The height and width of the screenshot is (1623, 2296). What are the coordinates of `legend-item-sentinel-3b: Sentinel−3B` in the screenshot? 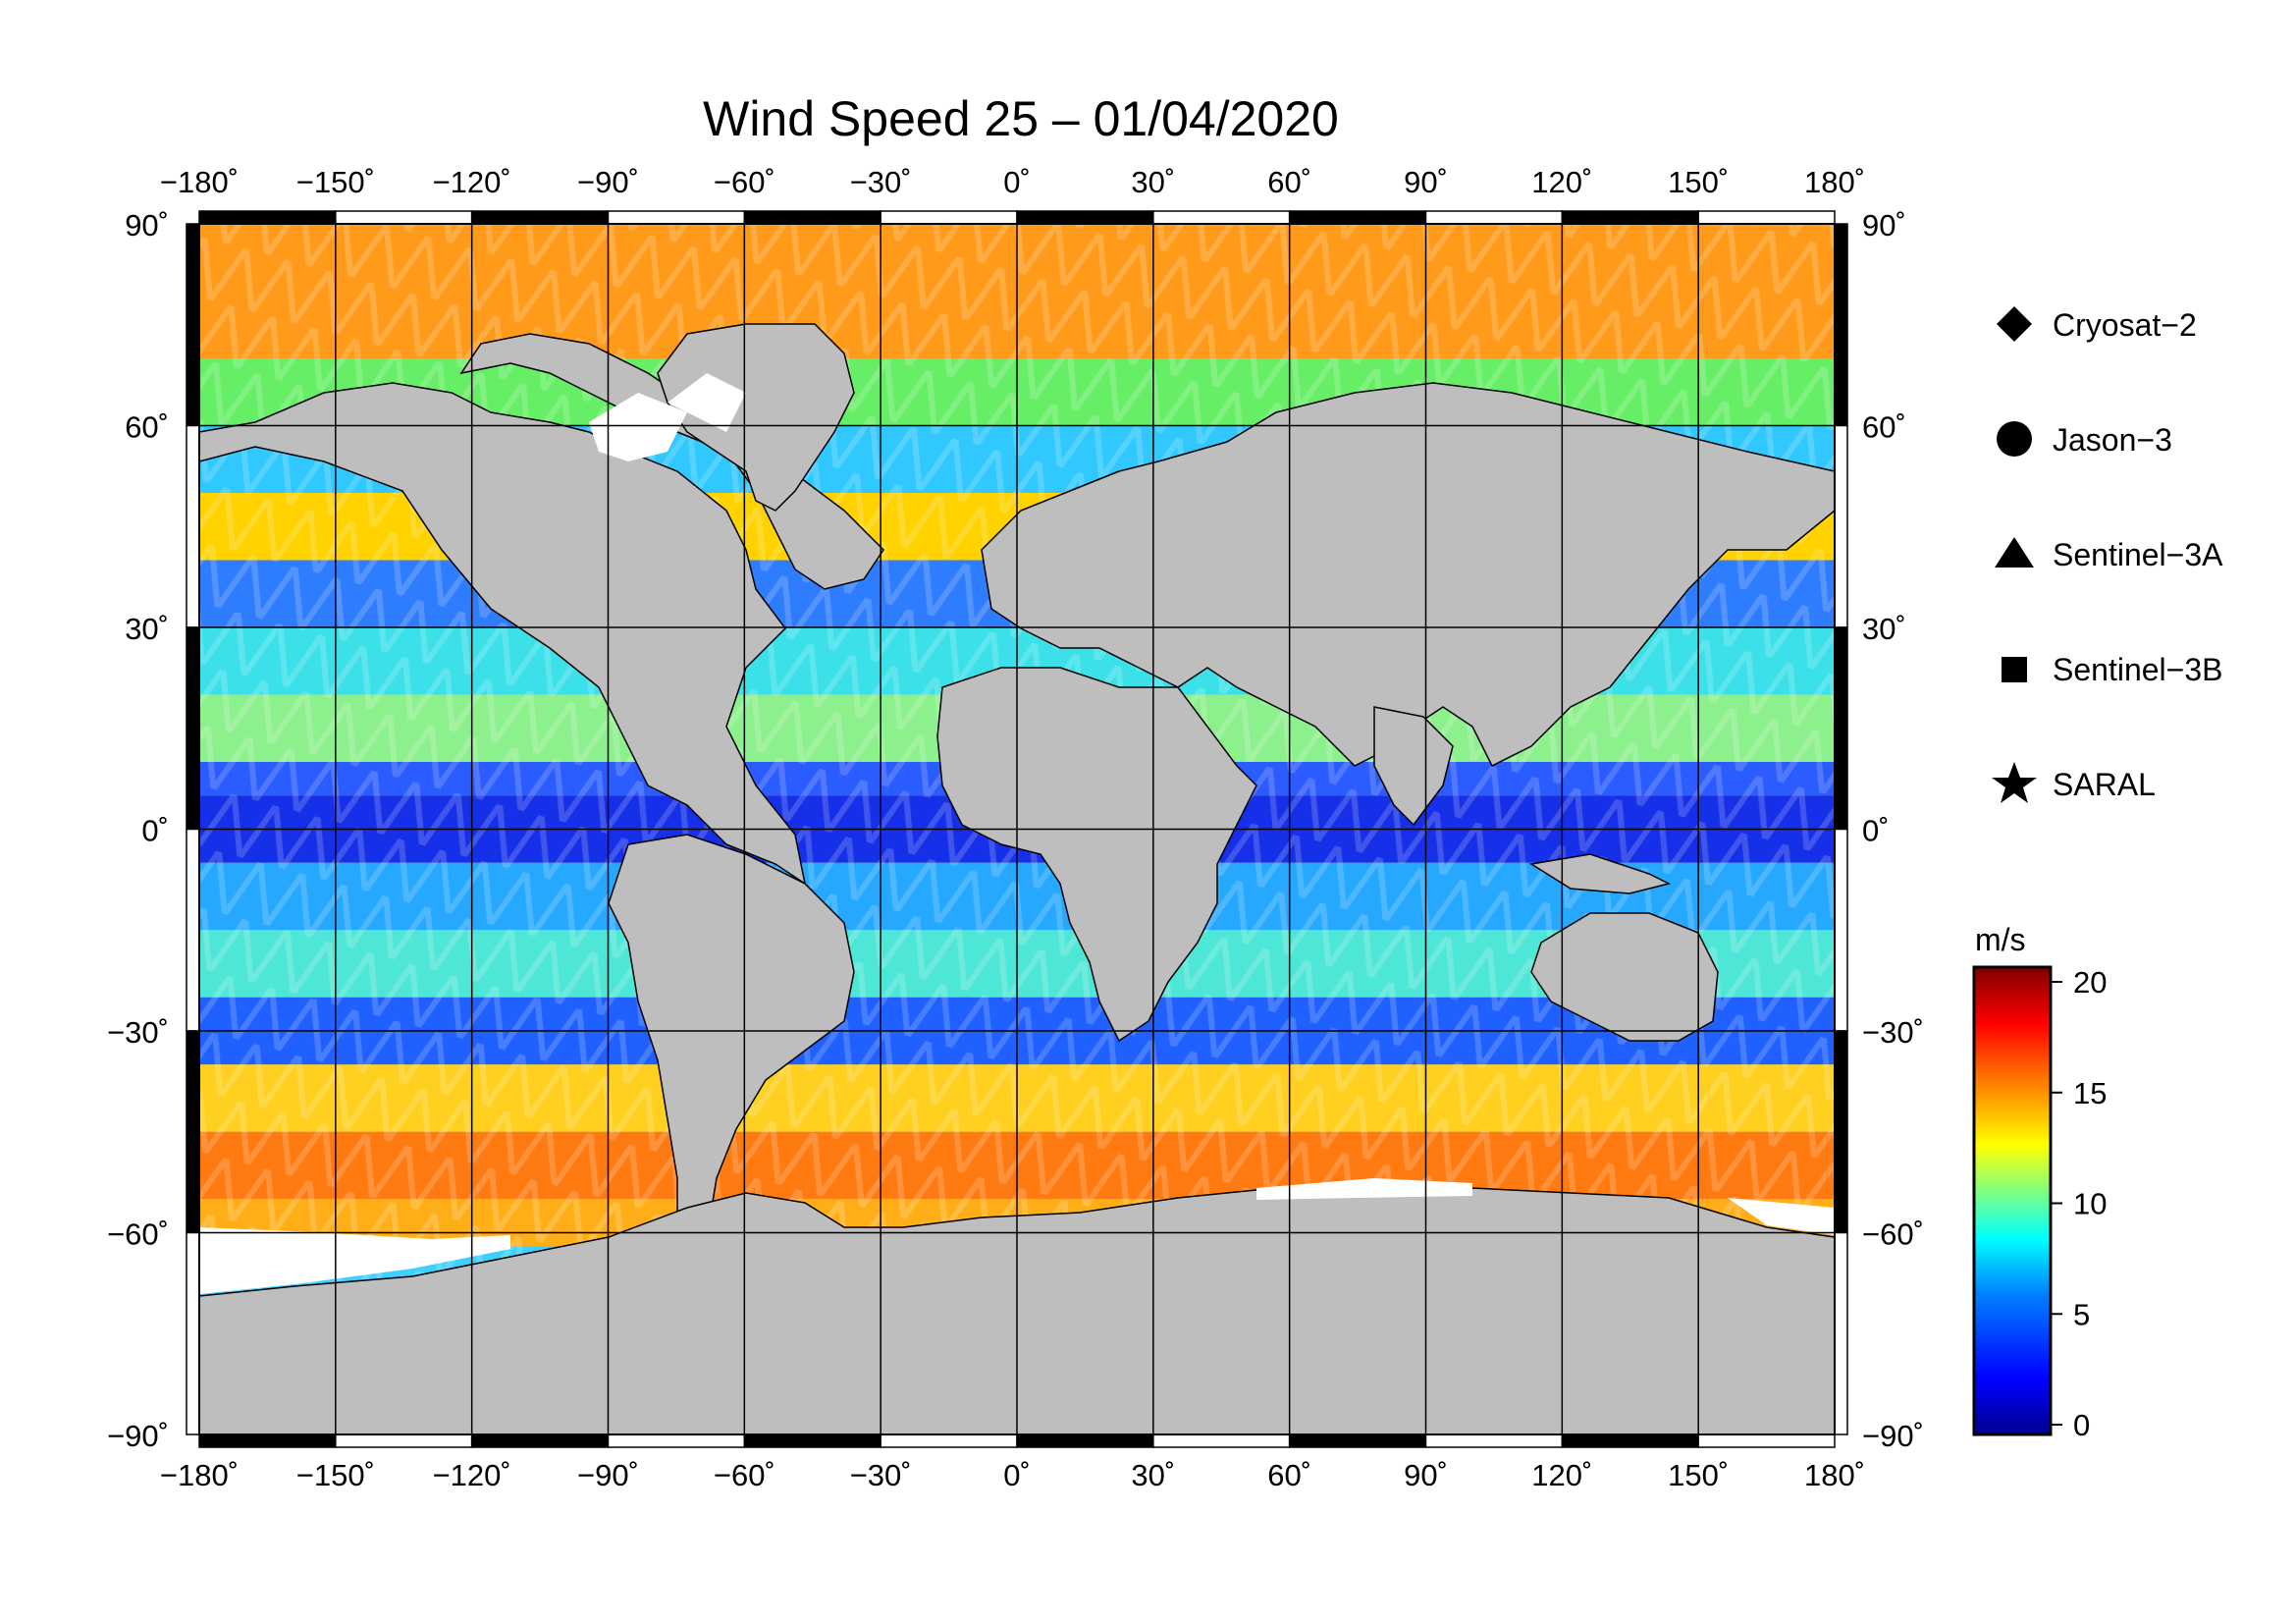 It's located at (2112, 669).